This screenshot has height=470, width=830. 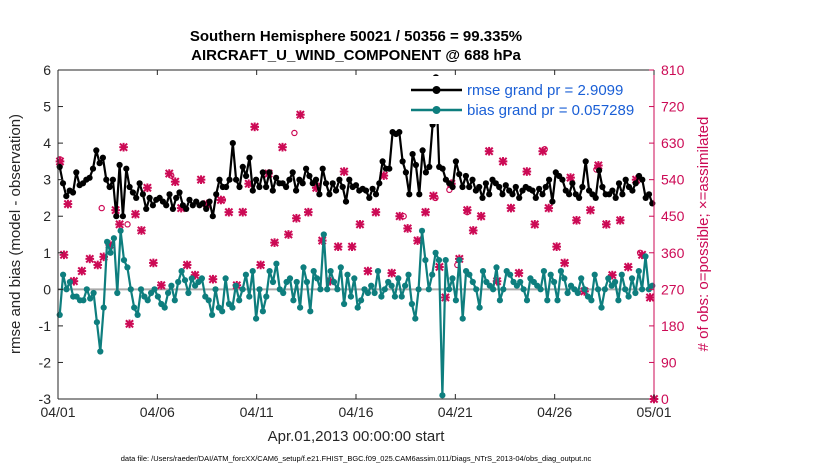 I want to click on x-tick-label: 04/01, so click(x=57, y=412).